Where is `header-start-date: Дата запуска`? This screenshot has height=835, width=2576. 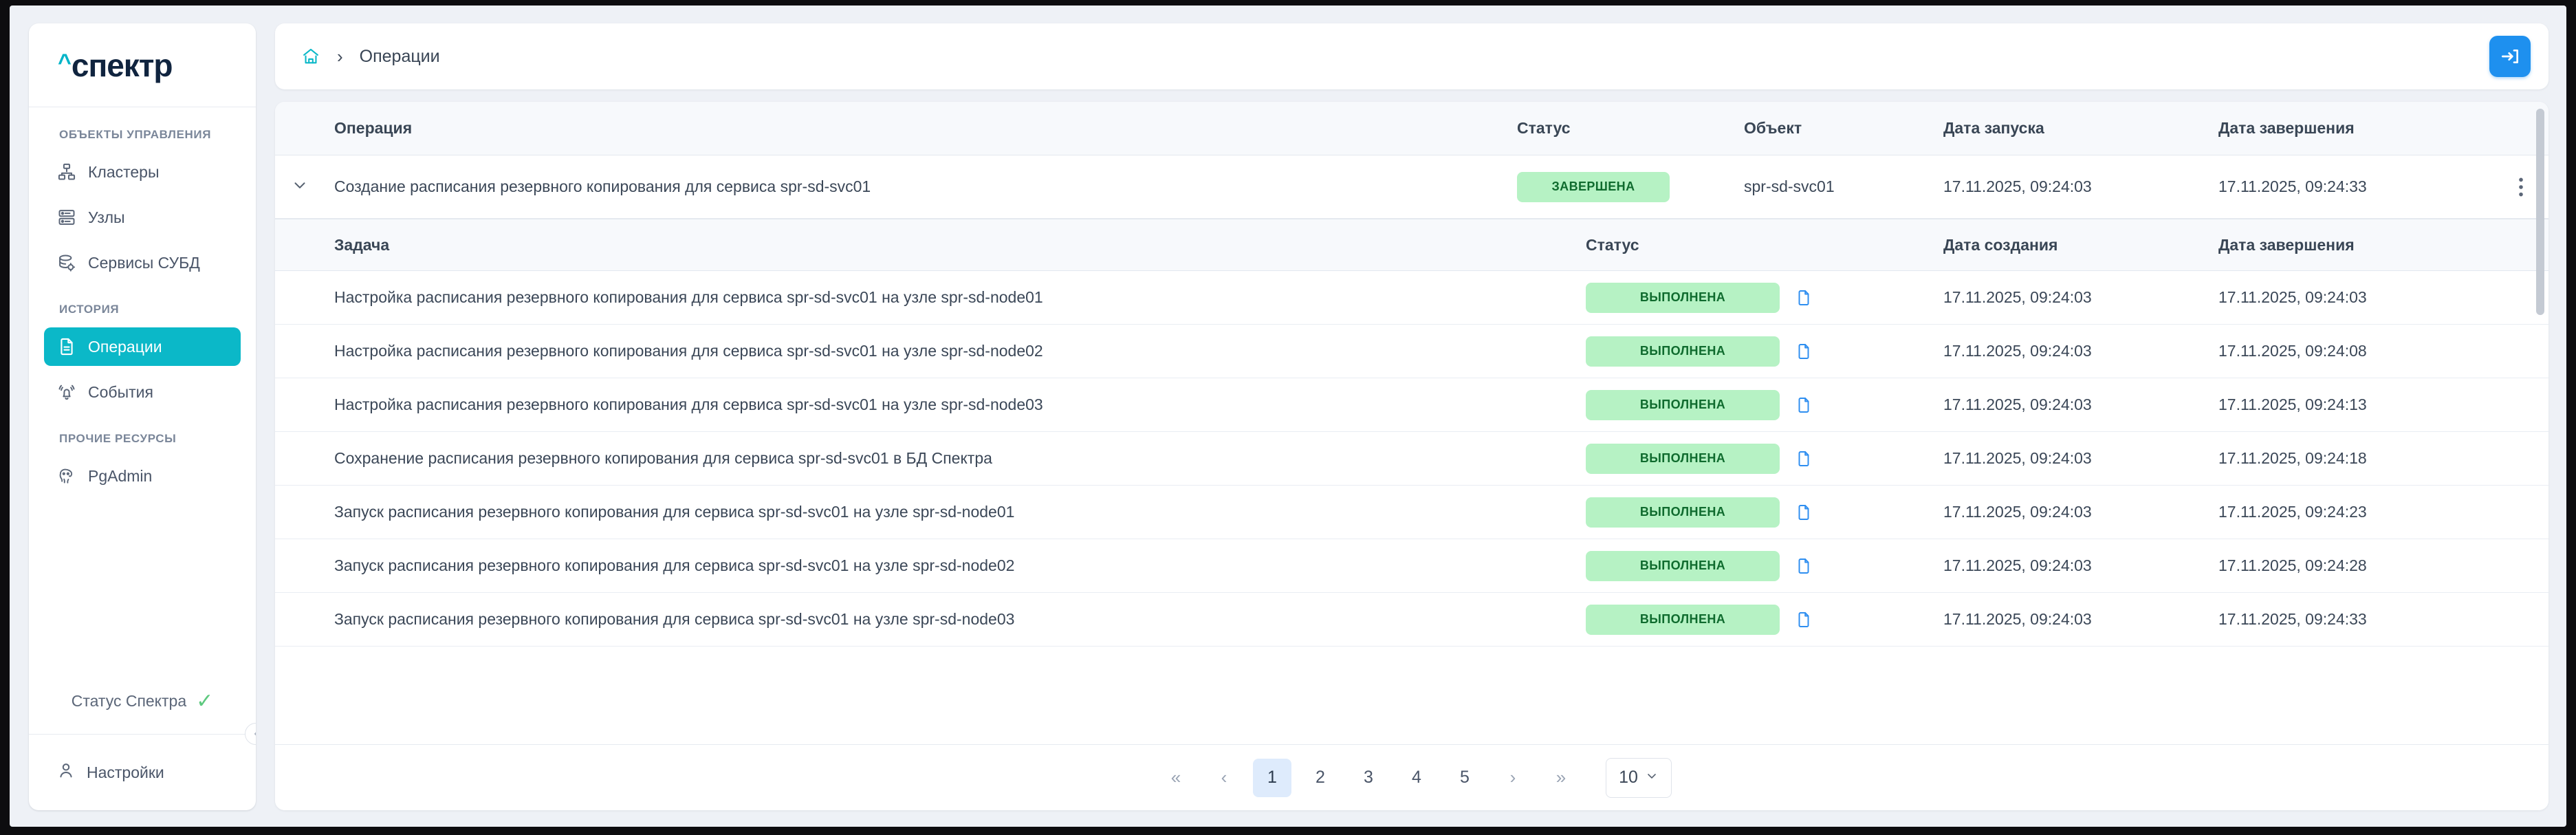
header-start-date: Дата запуска is located at coordinates (1993, 128).